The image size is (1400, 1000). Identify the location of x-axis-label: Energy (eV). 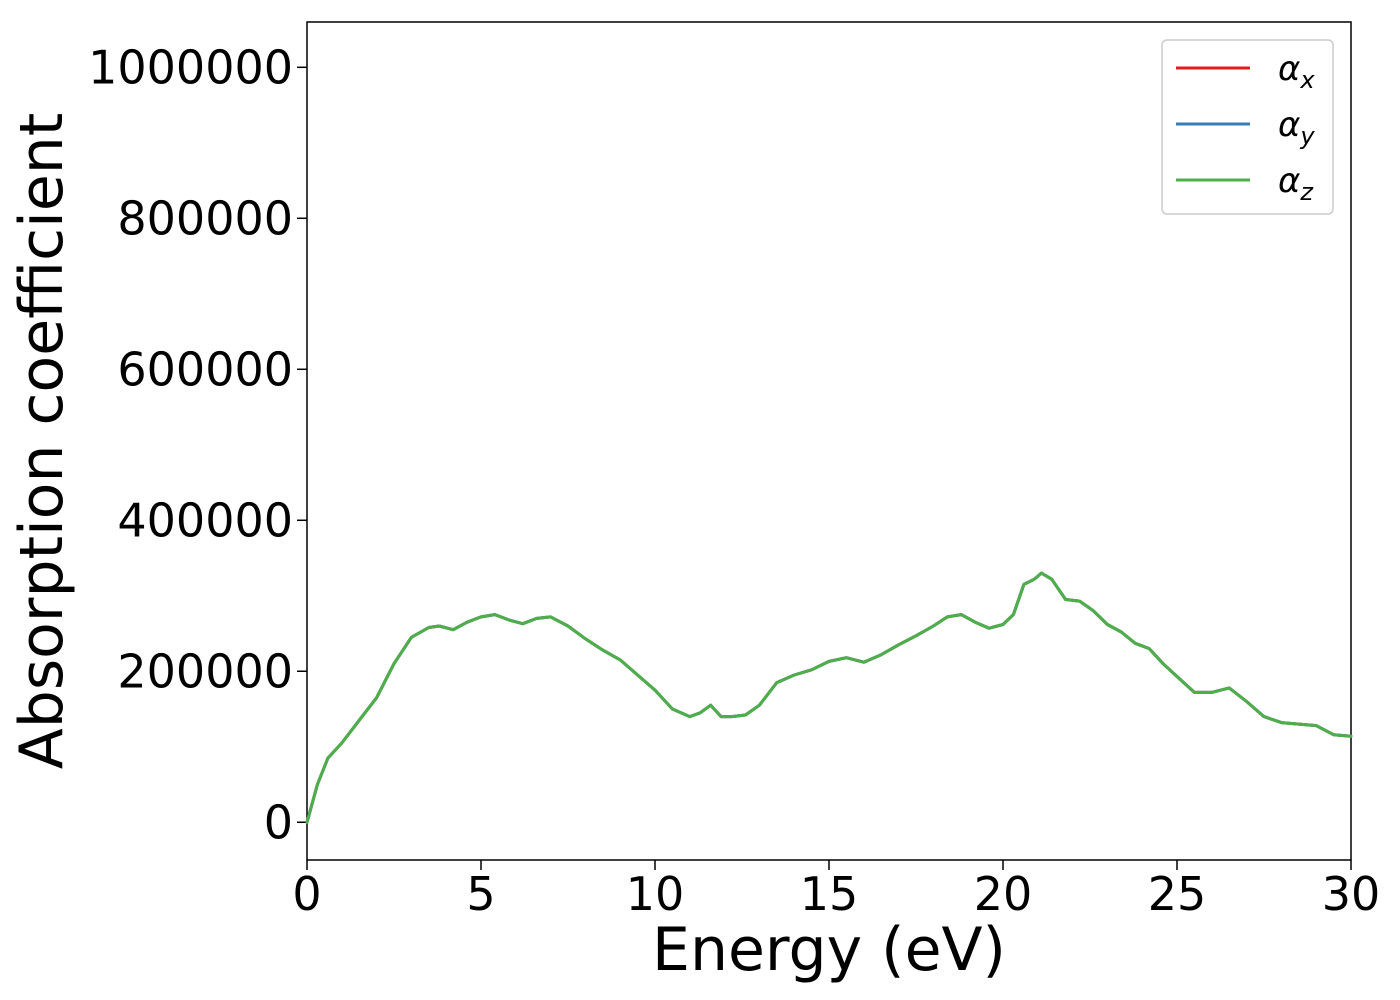
(829, 950).